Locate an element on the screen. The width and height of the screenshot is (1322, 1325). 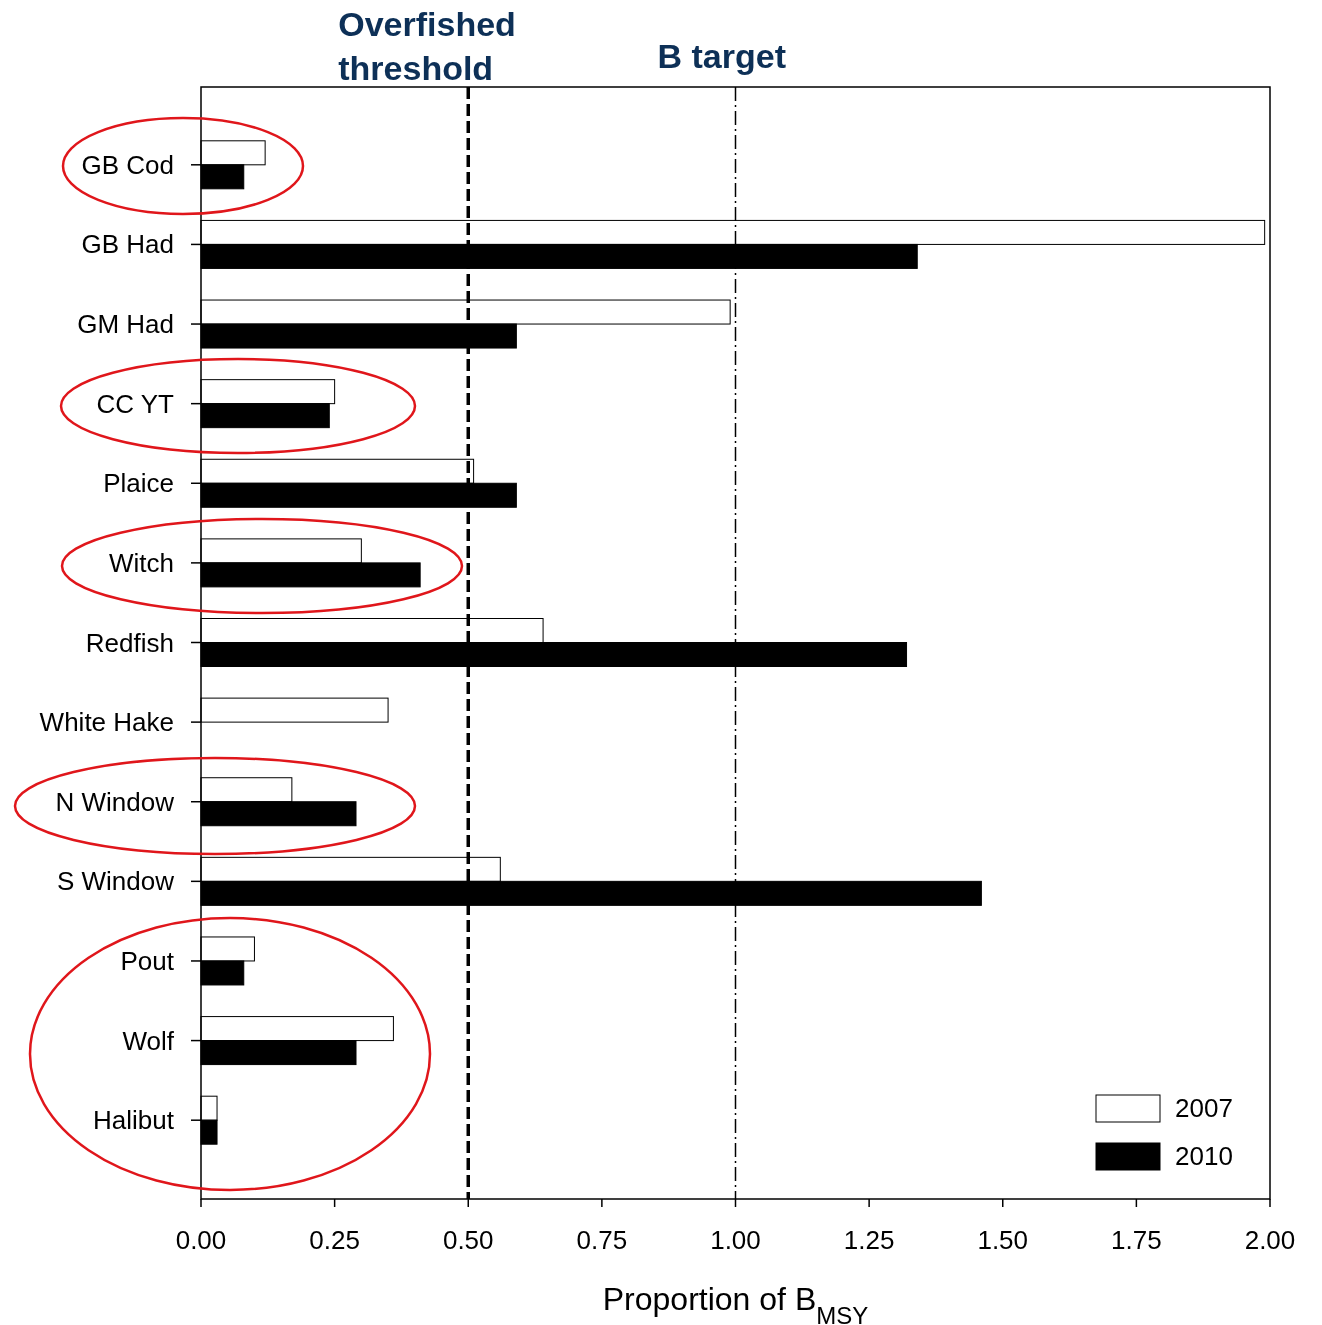
legend-label: 2007 is located at coordinates (1204, 1108).